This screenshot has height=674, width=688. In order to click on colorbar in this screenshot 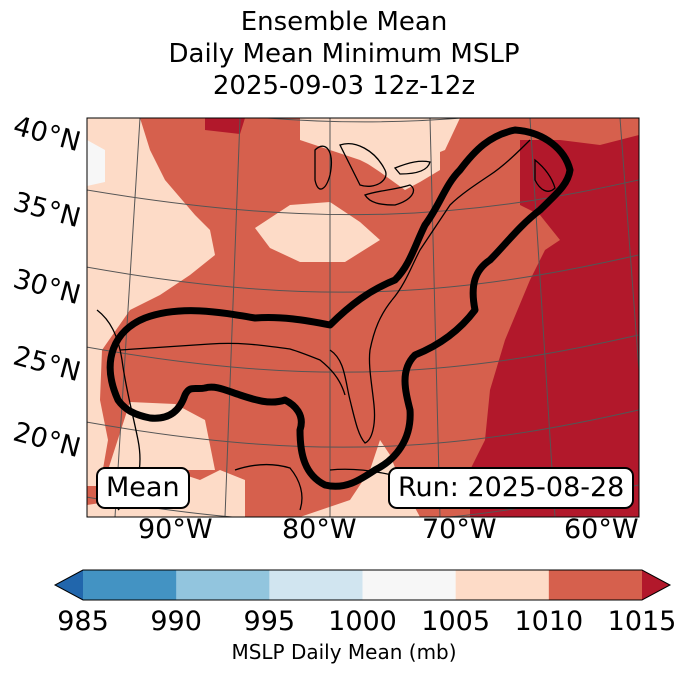, I will do `click(362, 585)`.